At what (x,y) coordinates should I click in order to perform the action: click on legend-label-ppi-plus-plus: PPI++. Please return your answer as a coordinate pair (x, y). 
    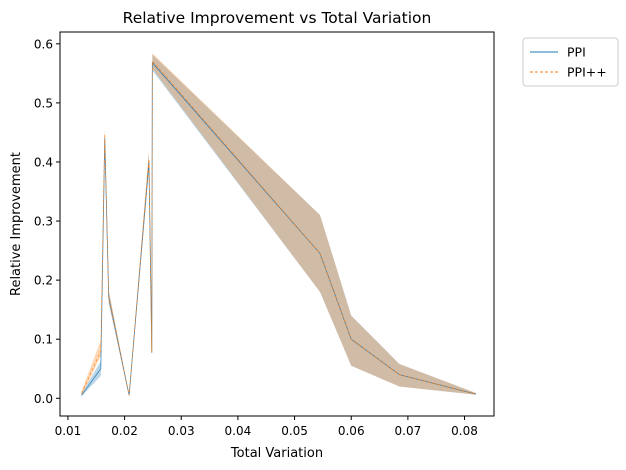
    Looking at the image, I should click on (587, 72).